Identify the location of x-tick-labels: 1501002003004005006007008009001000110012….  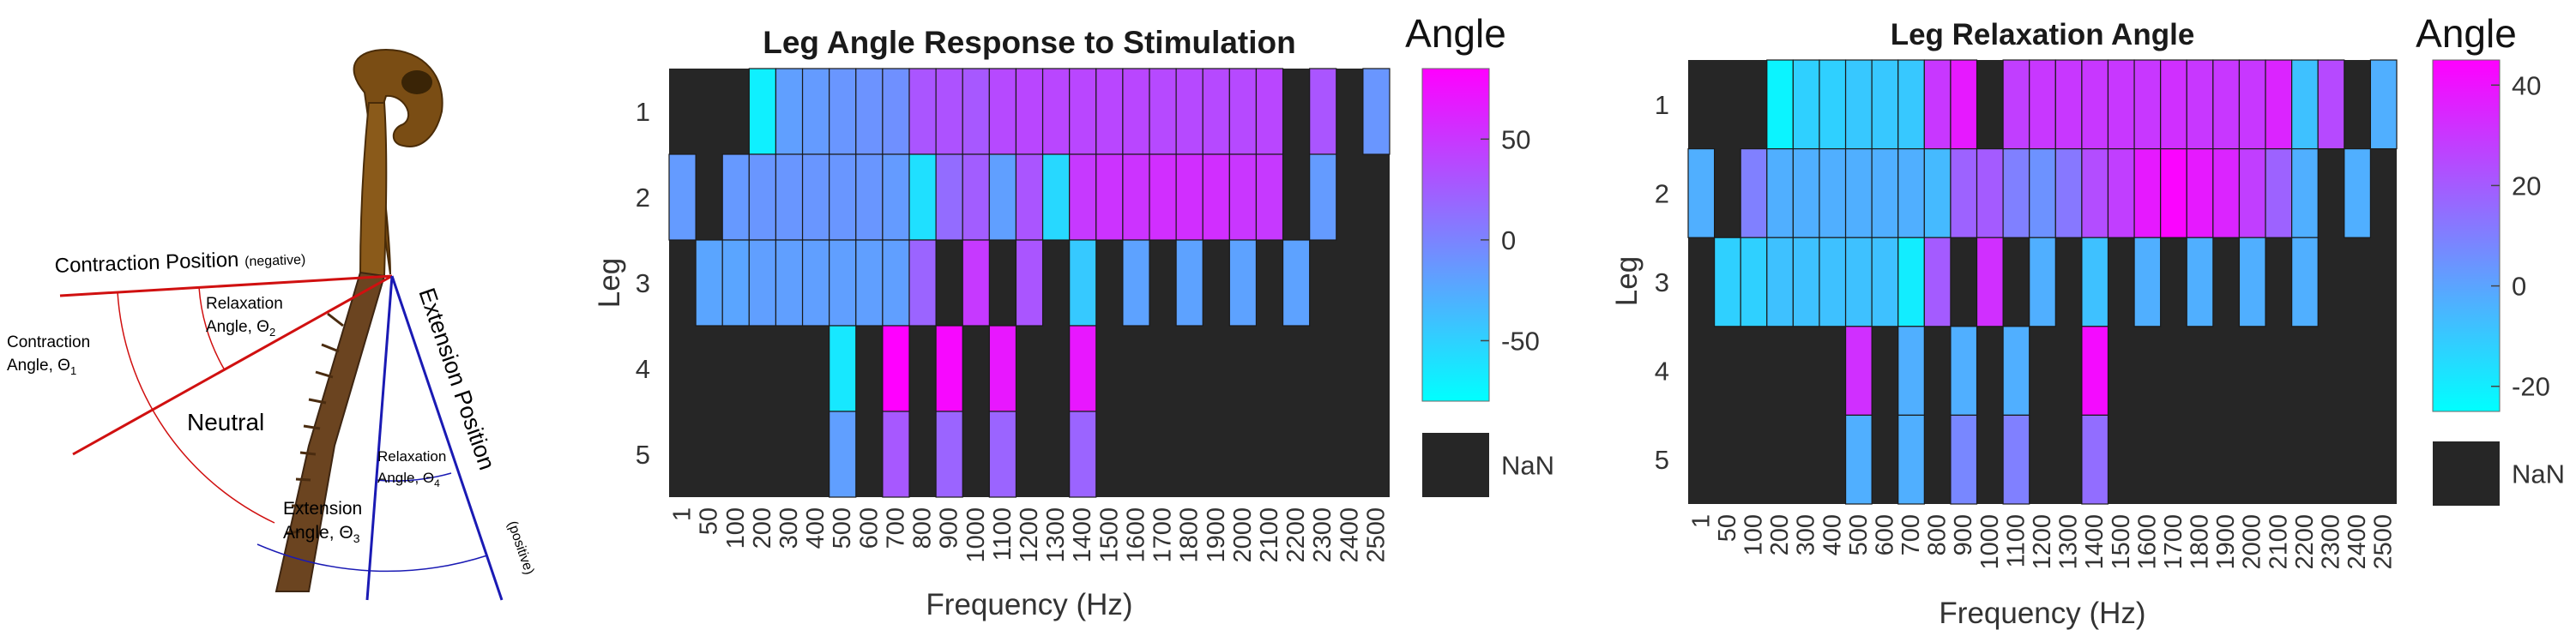
(2042, 542).